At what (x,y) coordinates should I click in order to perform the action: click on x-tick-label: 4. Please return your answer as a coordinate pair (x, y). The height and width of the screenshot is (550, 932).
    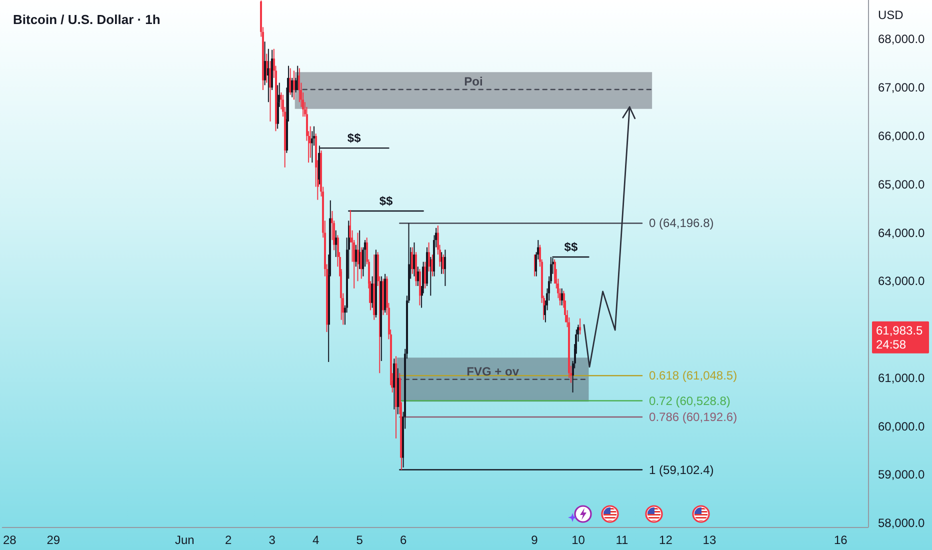
    Looking at the image, I should click on (316, 540).